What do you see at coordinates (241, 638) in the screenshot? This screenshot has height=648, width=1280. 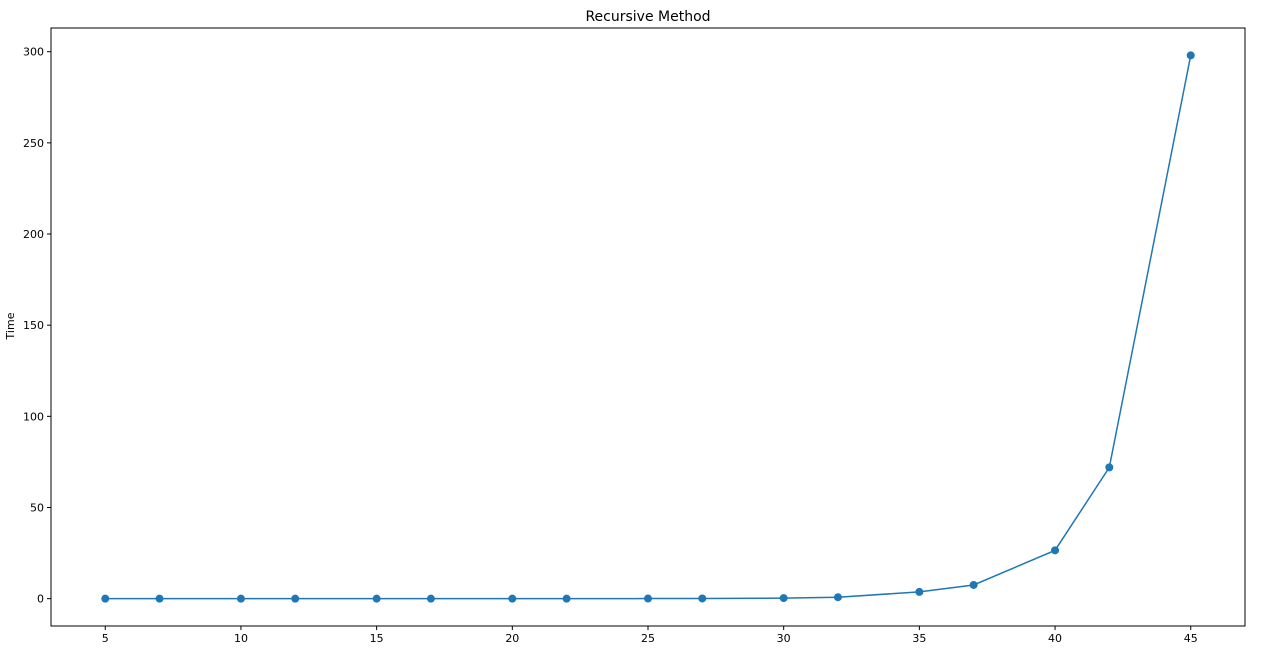 I see `x-tick-label: 10` at bounding box center [241, 638].